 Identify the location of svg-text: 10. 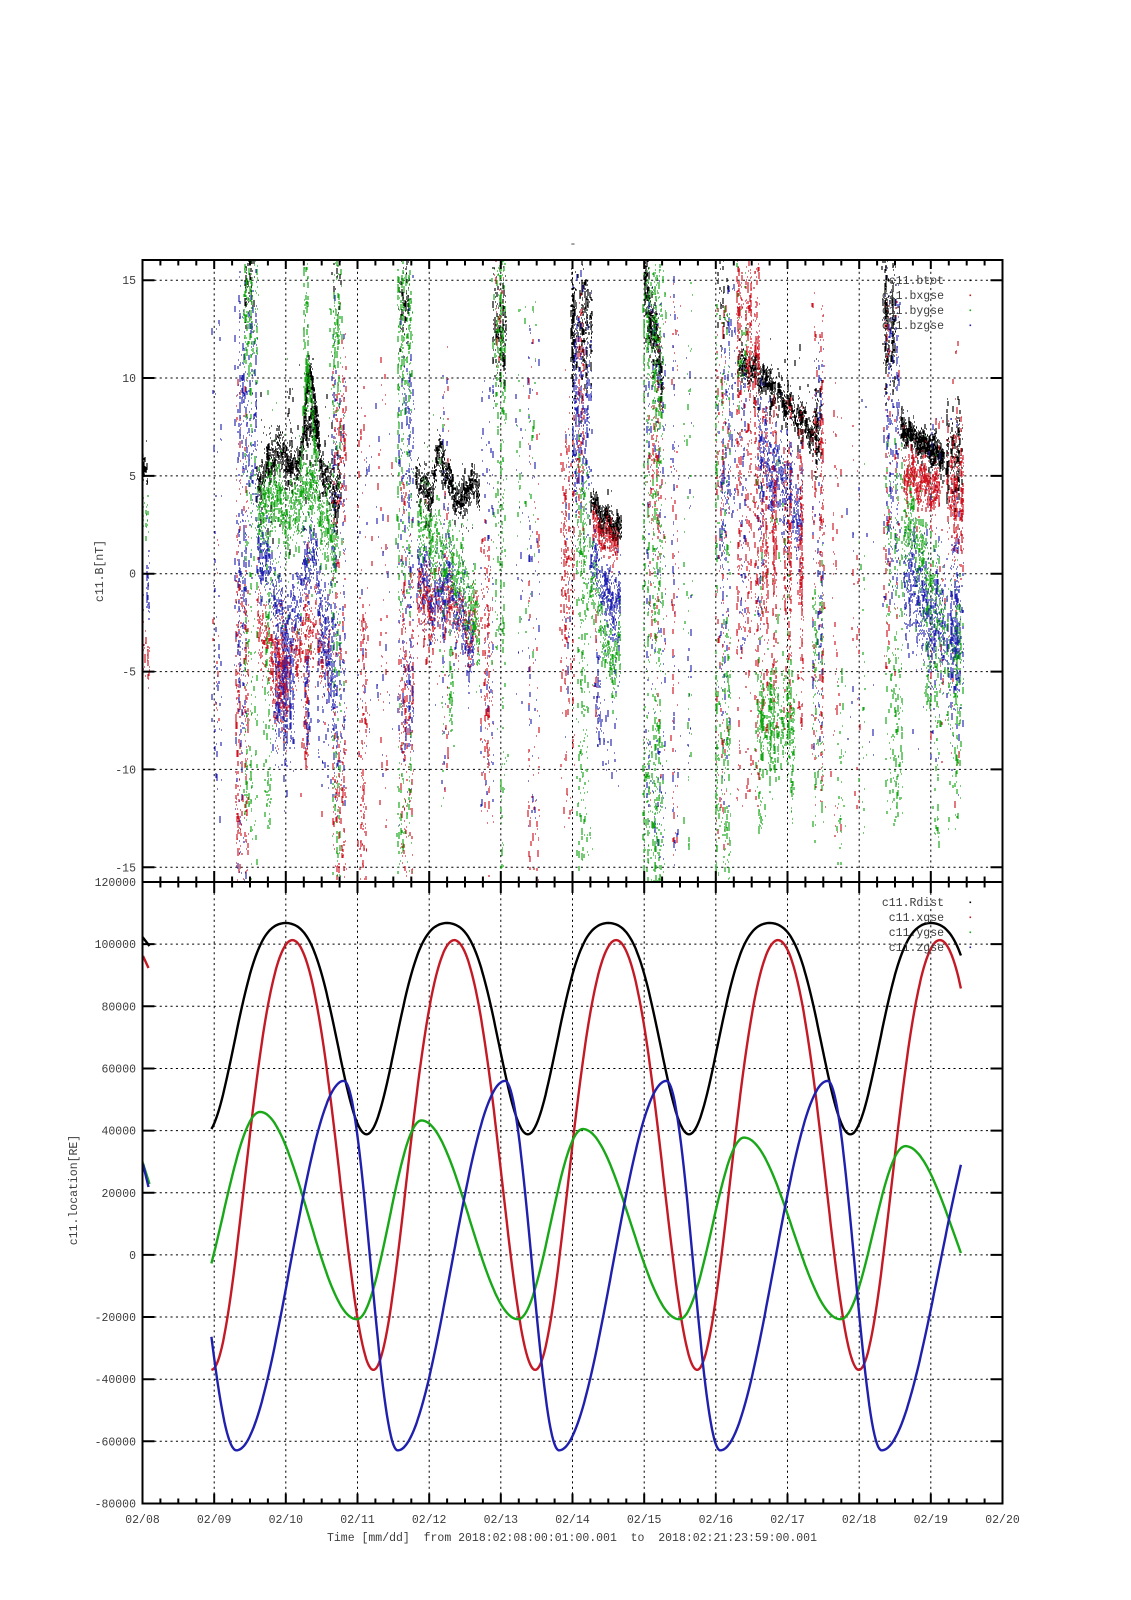
(129, 379).